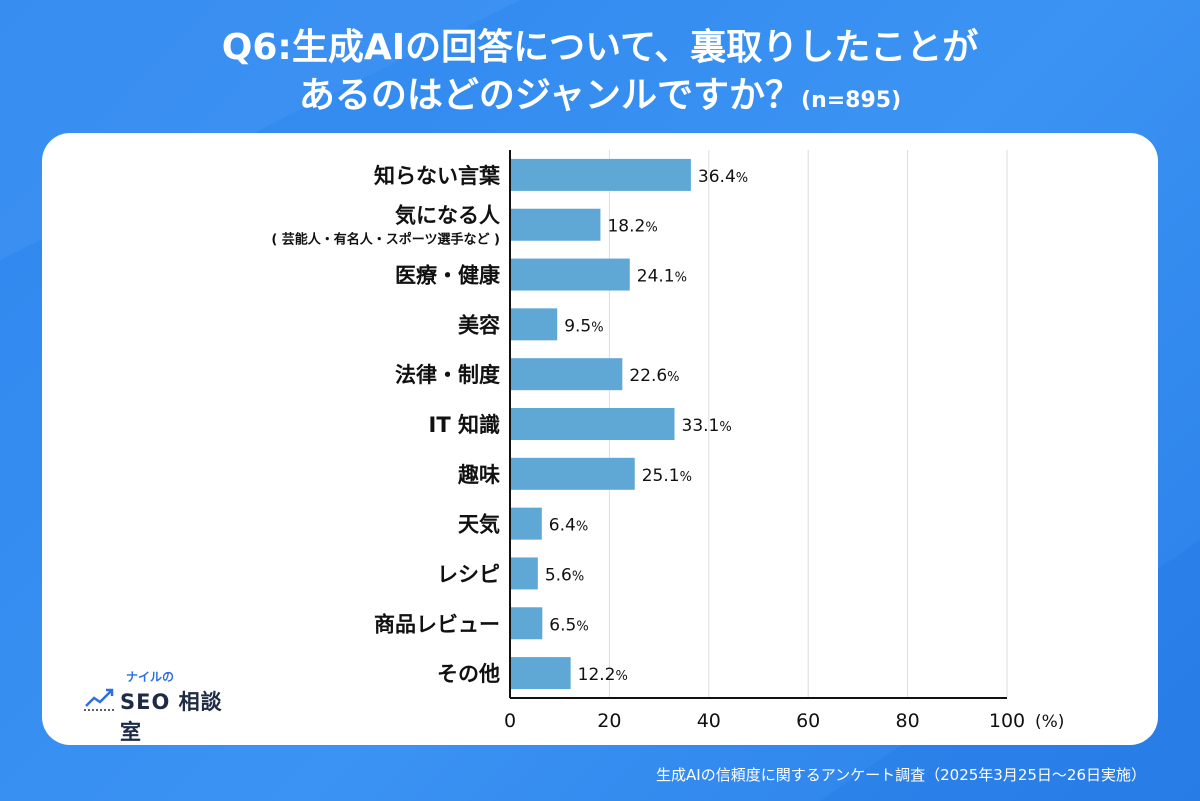 The image size is (1200, 801). Describe the element at coordinates (568, 526) in the screenshot. I see `data-label: 6.4%` at that location.